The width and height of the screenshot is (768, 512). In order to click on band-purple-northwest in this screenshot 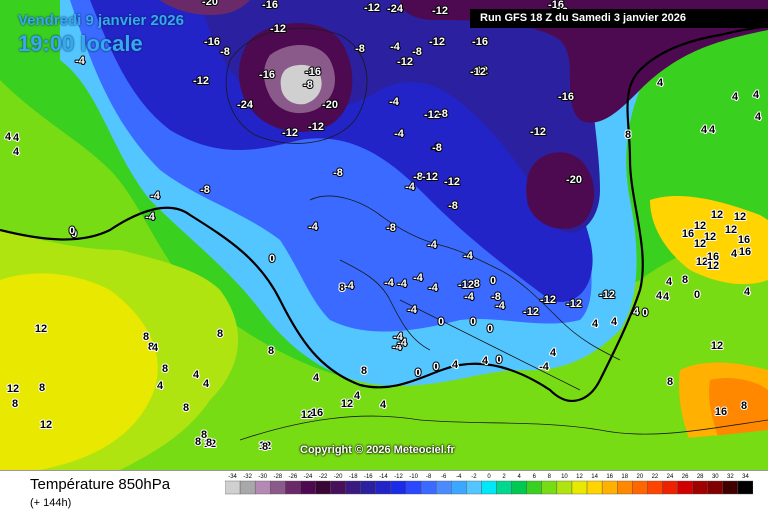, I will do `click(205, 7)`.